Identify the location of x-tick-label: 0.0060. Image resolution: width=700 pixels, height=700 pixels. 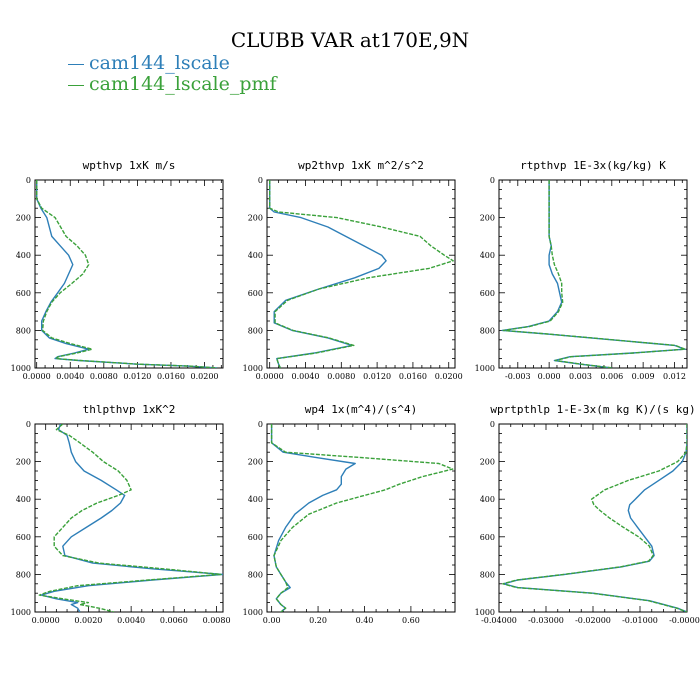
(174, 620).